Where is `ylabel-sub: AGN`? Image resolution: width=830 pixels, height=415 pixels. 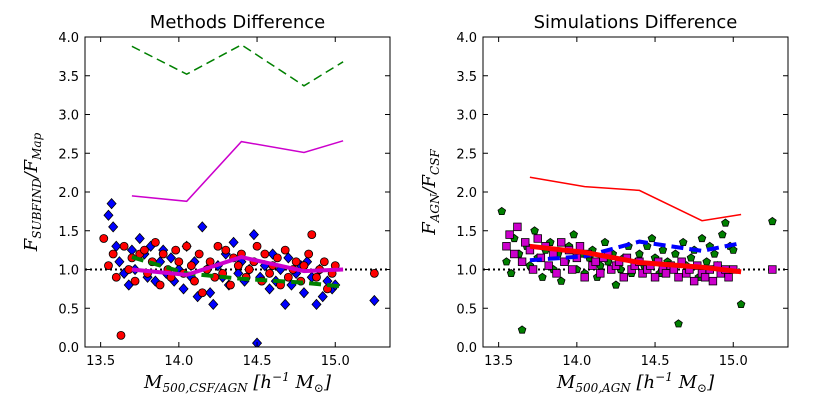 ylabel-sub: AGN is located at coordinates (435, 208).